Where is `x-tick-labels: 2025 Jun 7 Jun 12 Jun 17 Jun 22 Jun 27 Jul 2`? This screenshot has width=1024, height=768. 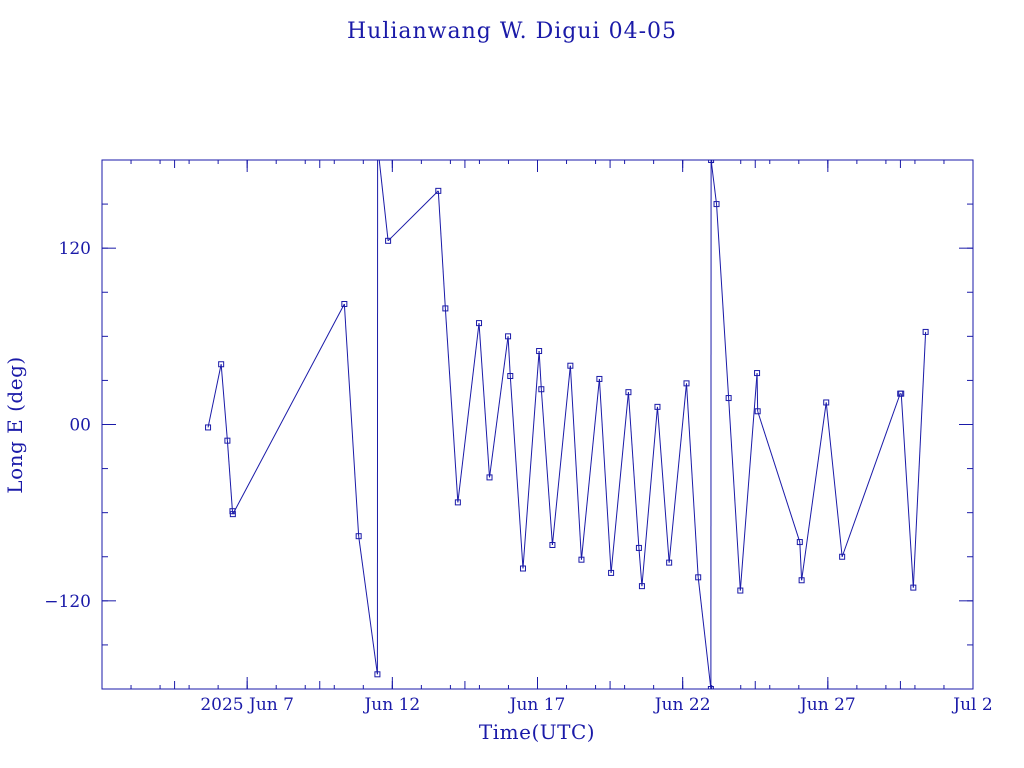 x-tick-labels: 2025 Jun 7 Jun 12 Jun 17 Jun 22 Jun 27 Jul 2 is located at coordinates (596, 705).